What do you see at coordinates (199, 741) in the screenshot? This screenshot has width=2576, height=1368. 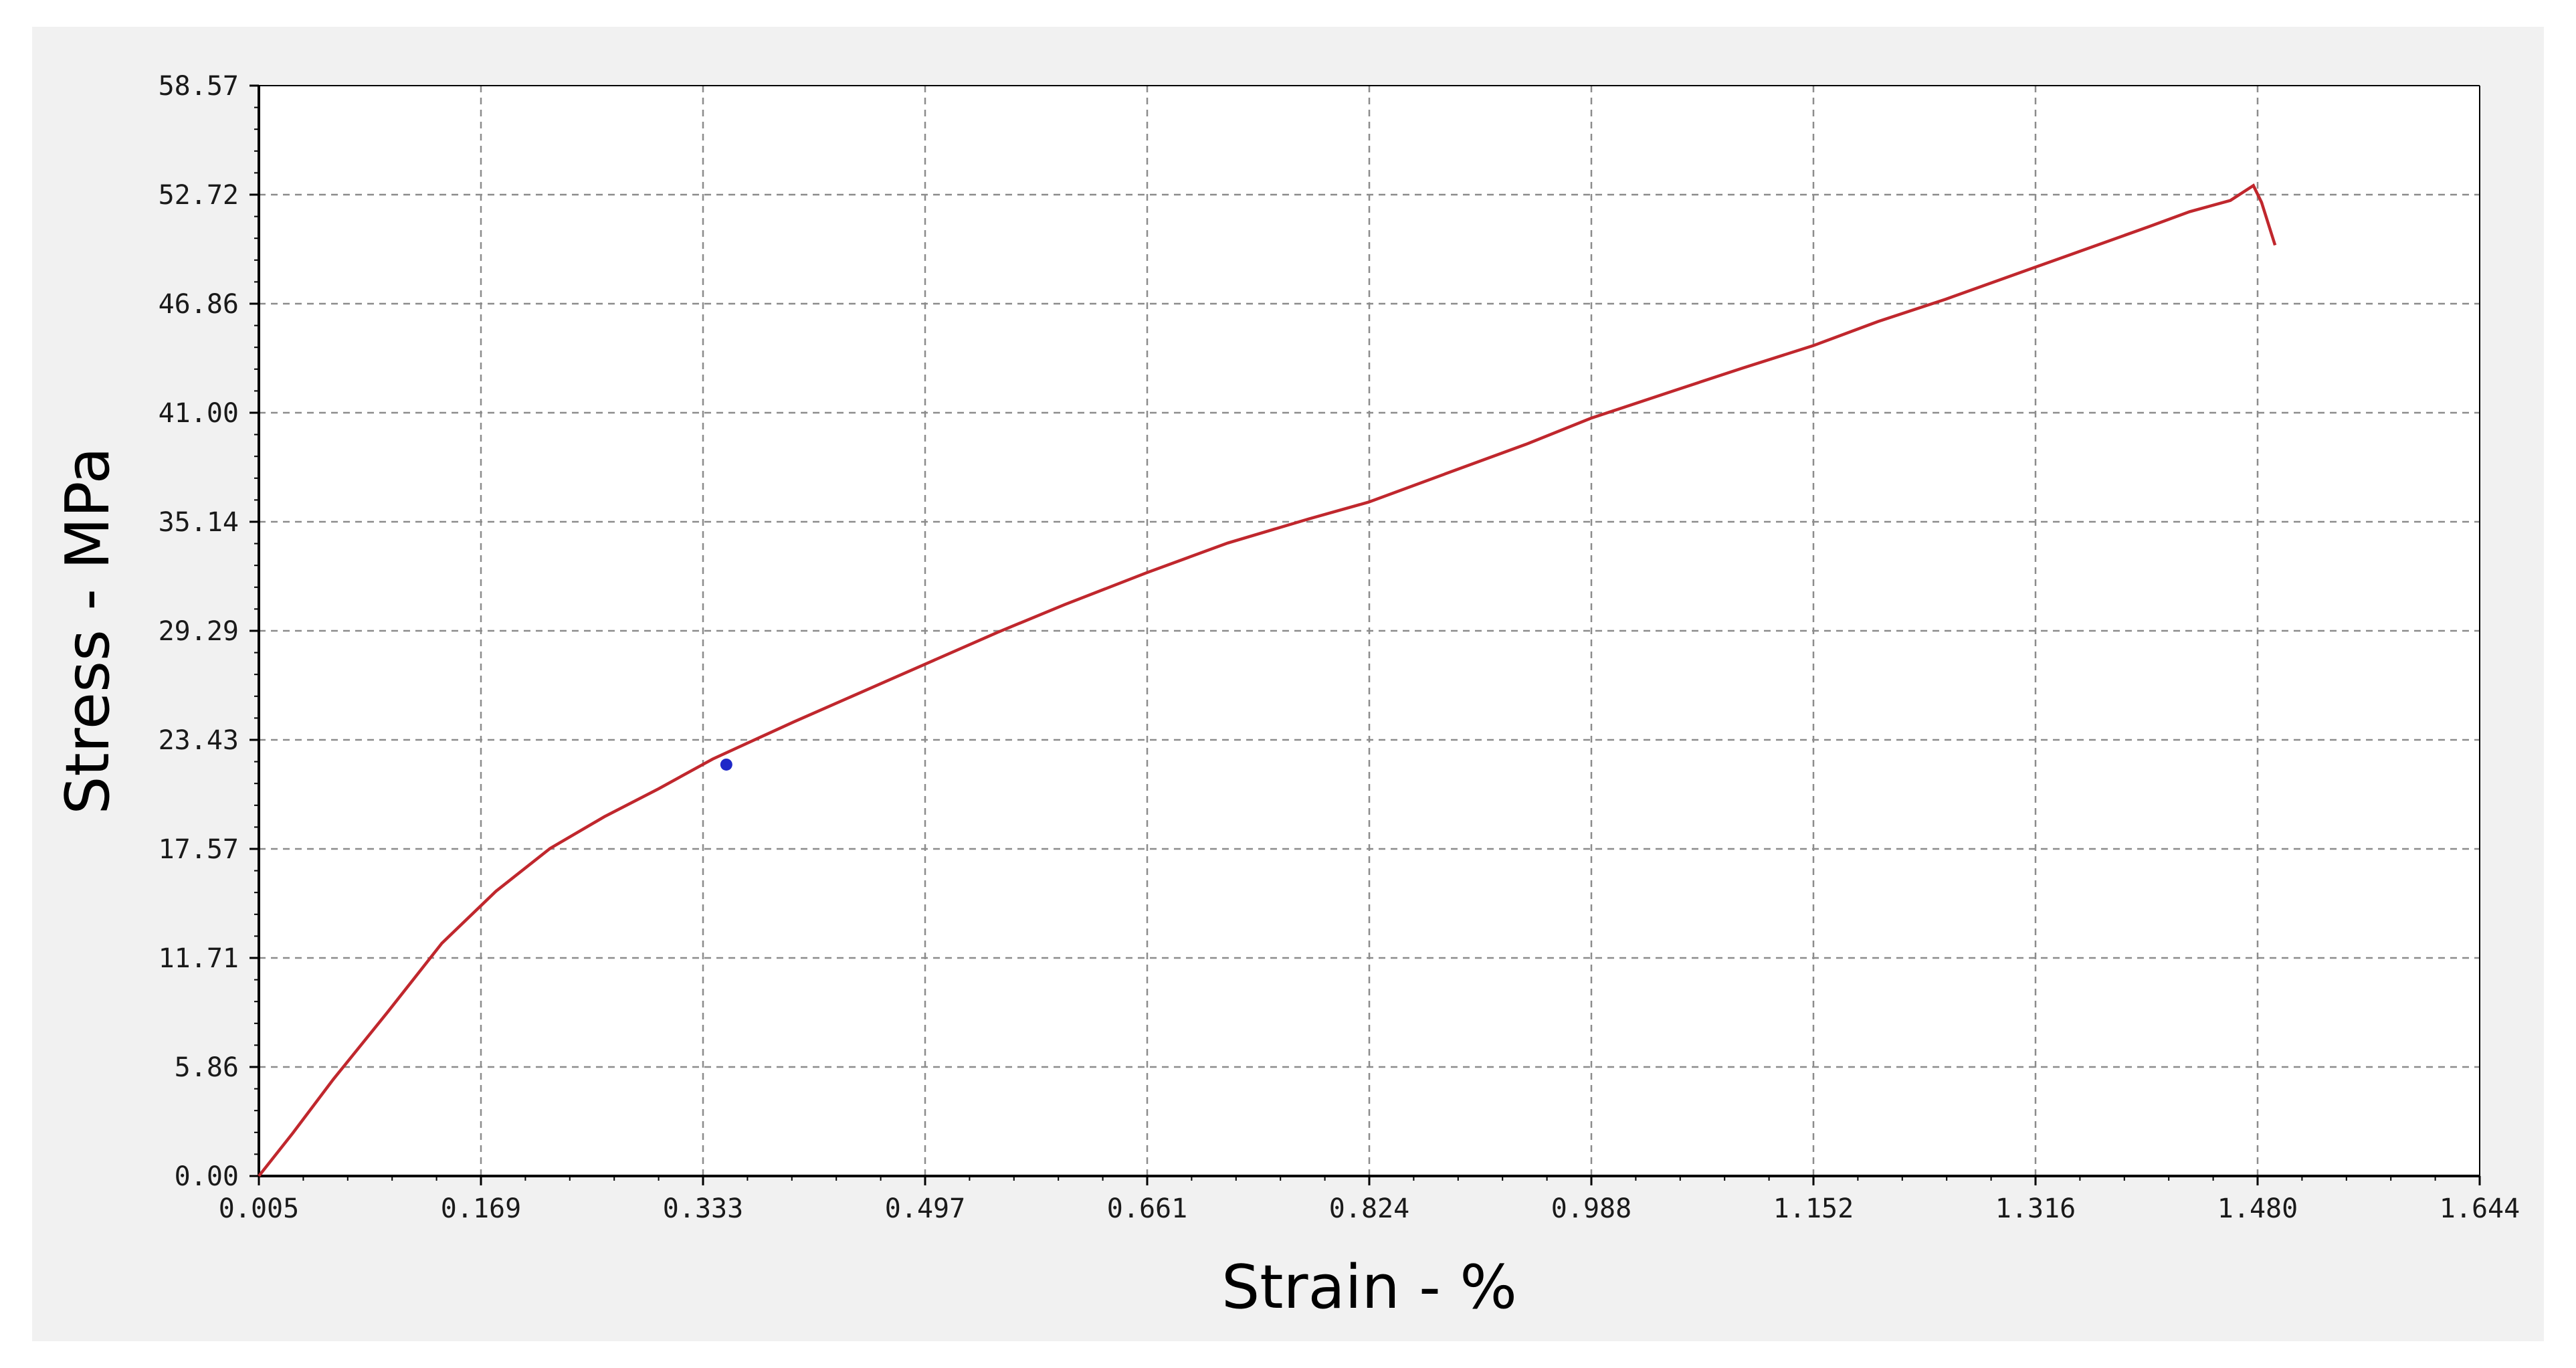 I see `y-tick-label: 23.43` at bounding box center [199, 741].